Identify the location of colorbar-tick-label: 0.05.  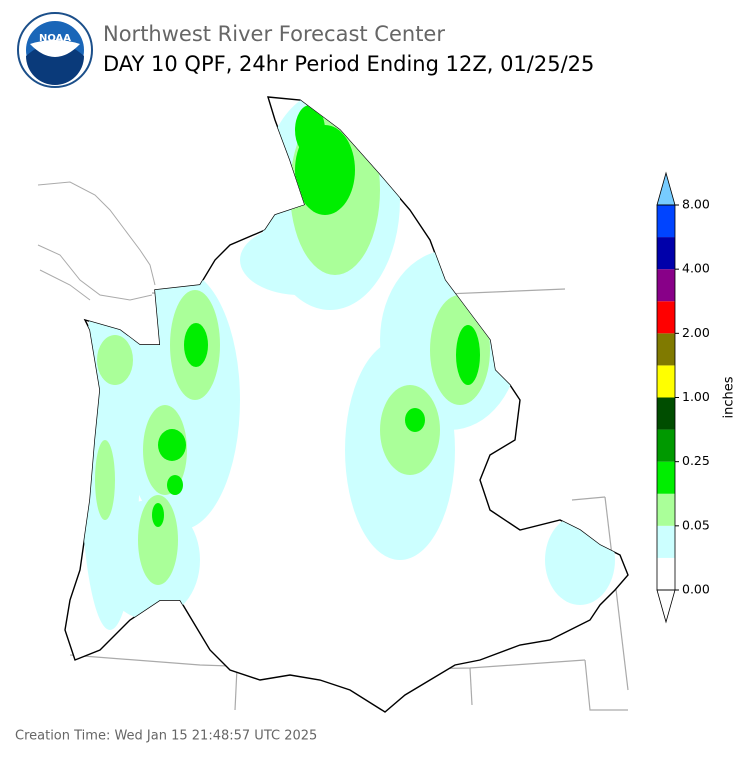
(696, 524).